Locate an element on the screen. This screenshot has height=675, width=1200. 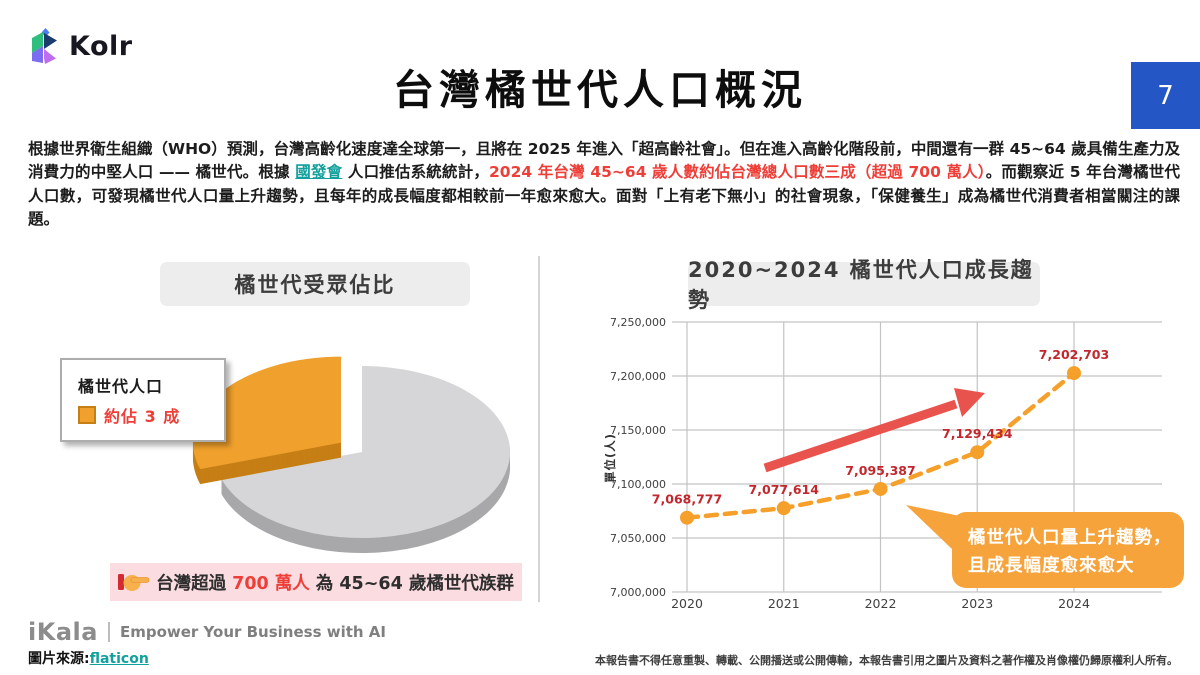
svg-text: 7,129,434 is located at coordinates (977, 433).